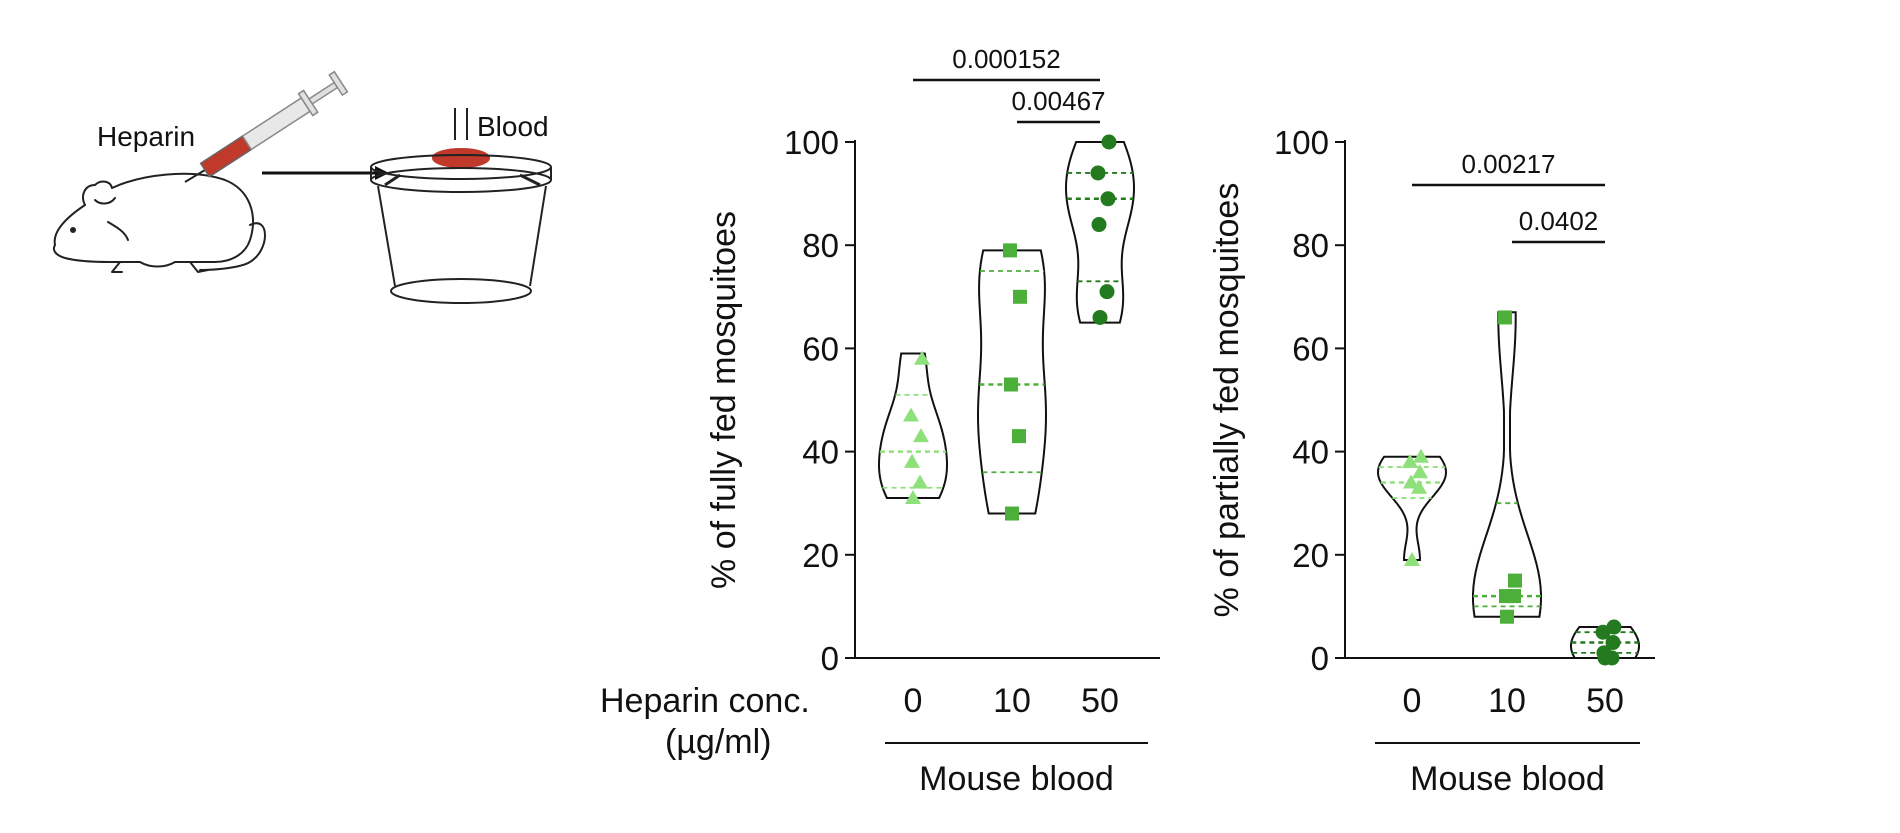 Image resolution: width=1900 pixels, height=833 pixels. What do you see at coordinates (1559, 221) in the screenshot?
I see `p-value-label: 0.0402` at bounding box center [1559, 221].